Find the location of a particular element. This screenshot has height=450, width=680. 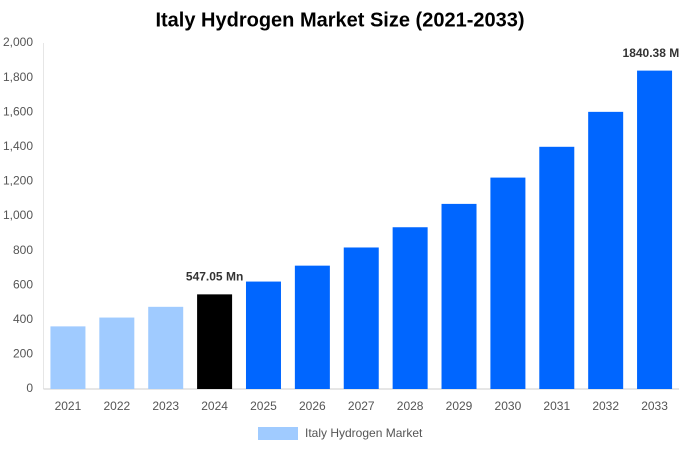

data-label: 1840.38 Mn is located at coordinates (651, 53).